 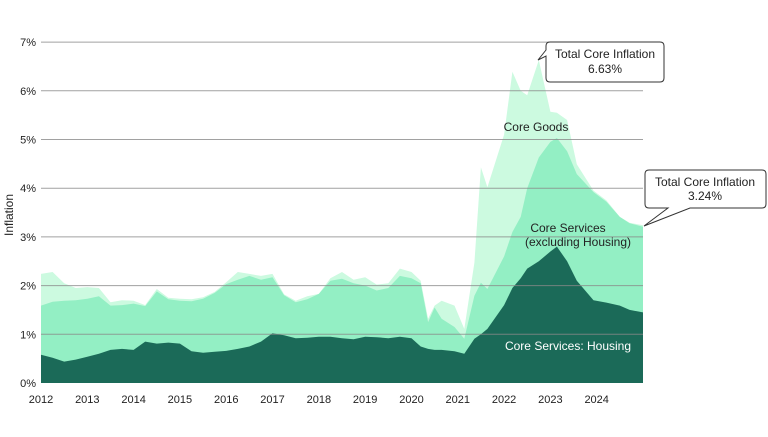 What do you see at coordinates (28, 335) in the screenshot?
I see `y-tick-label: 1%` at bounding box center [28, 335].